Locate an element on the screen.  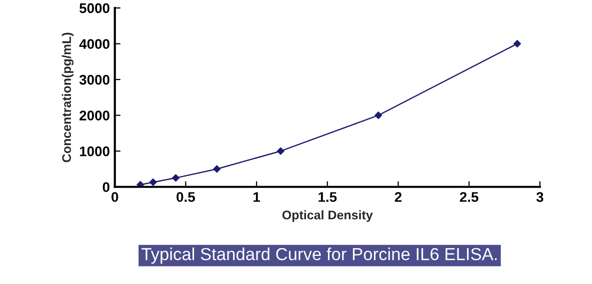
text: Typical Standard Curve for Porcine IL6 ELISA. is located at coordinates (319, 256).